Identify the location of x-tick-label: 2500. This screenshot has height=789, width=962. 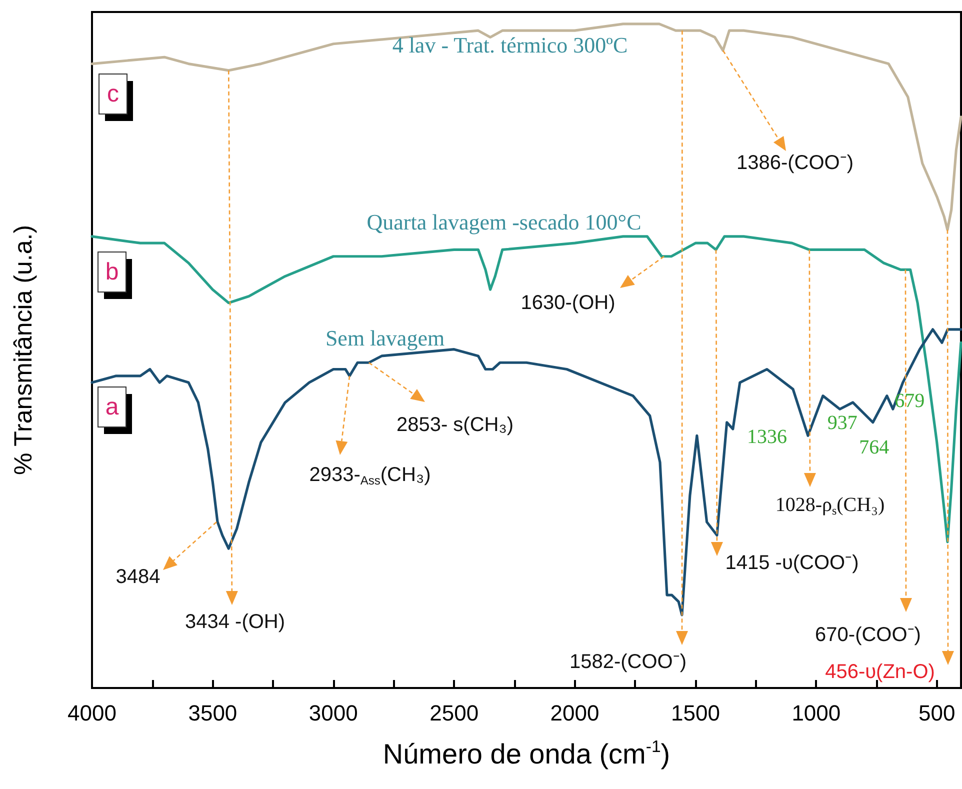
(454, 713).